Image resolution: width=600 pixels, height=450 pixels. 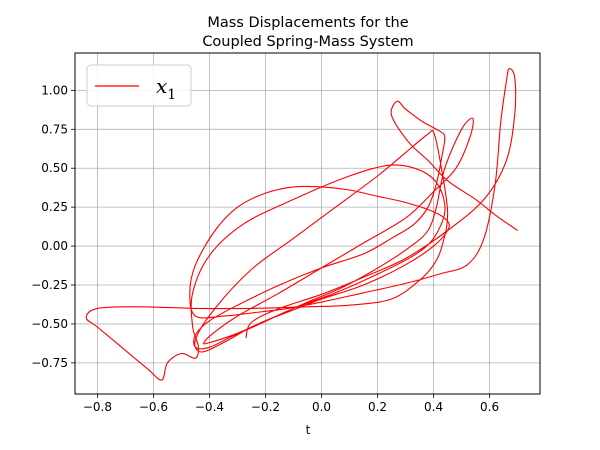 What do you see at coordinates (489, 407) in the screenshot?
I see `x-tick-label: 0.6` at bounding box center [489, 407].